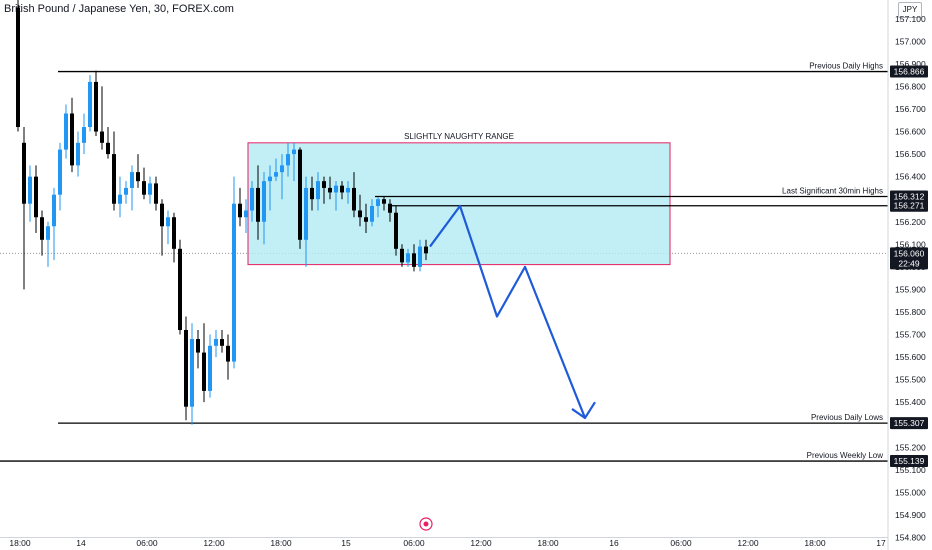 This screenshot has height=550, width=932. What do you see at coordinates (346, 543) in the screenshot?
I see `time-tick-label: 15` at bounding box center [346, 543].